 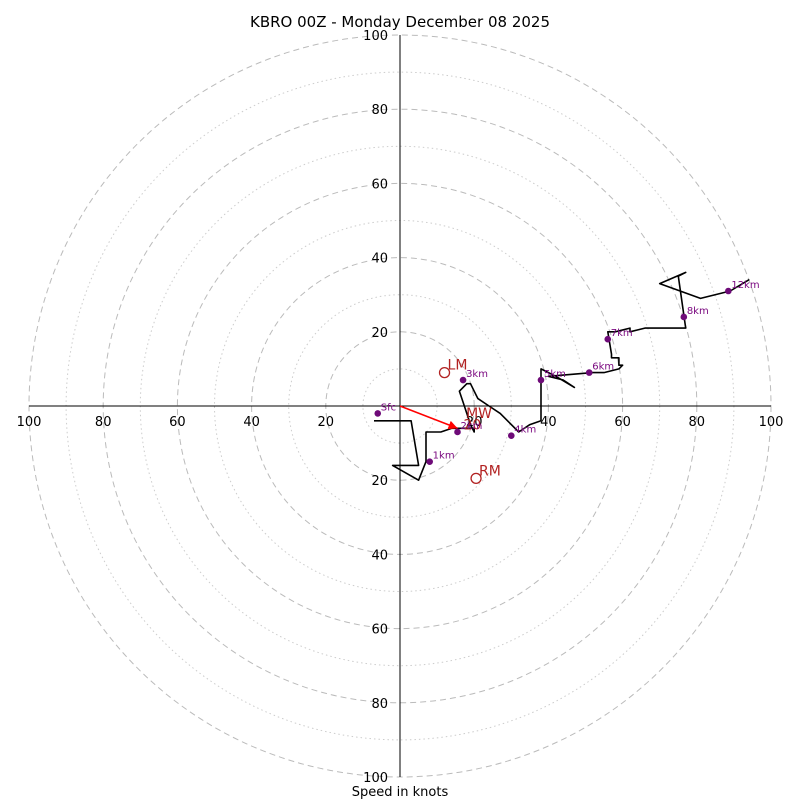 I want to click on tick-label-x-left: 60, so click(x=177, y=422).